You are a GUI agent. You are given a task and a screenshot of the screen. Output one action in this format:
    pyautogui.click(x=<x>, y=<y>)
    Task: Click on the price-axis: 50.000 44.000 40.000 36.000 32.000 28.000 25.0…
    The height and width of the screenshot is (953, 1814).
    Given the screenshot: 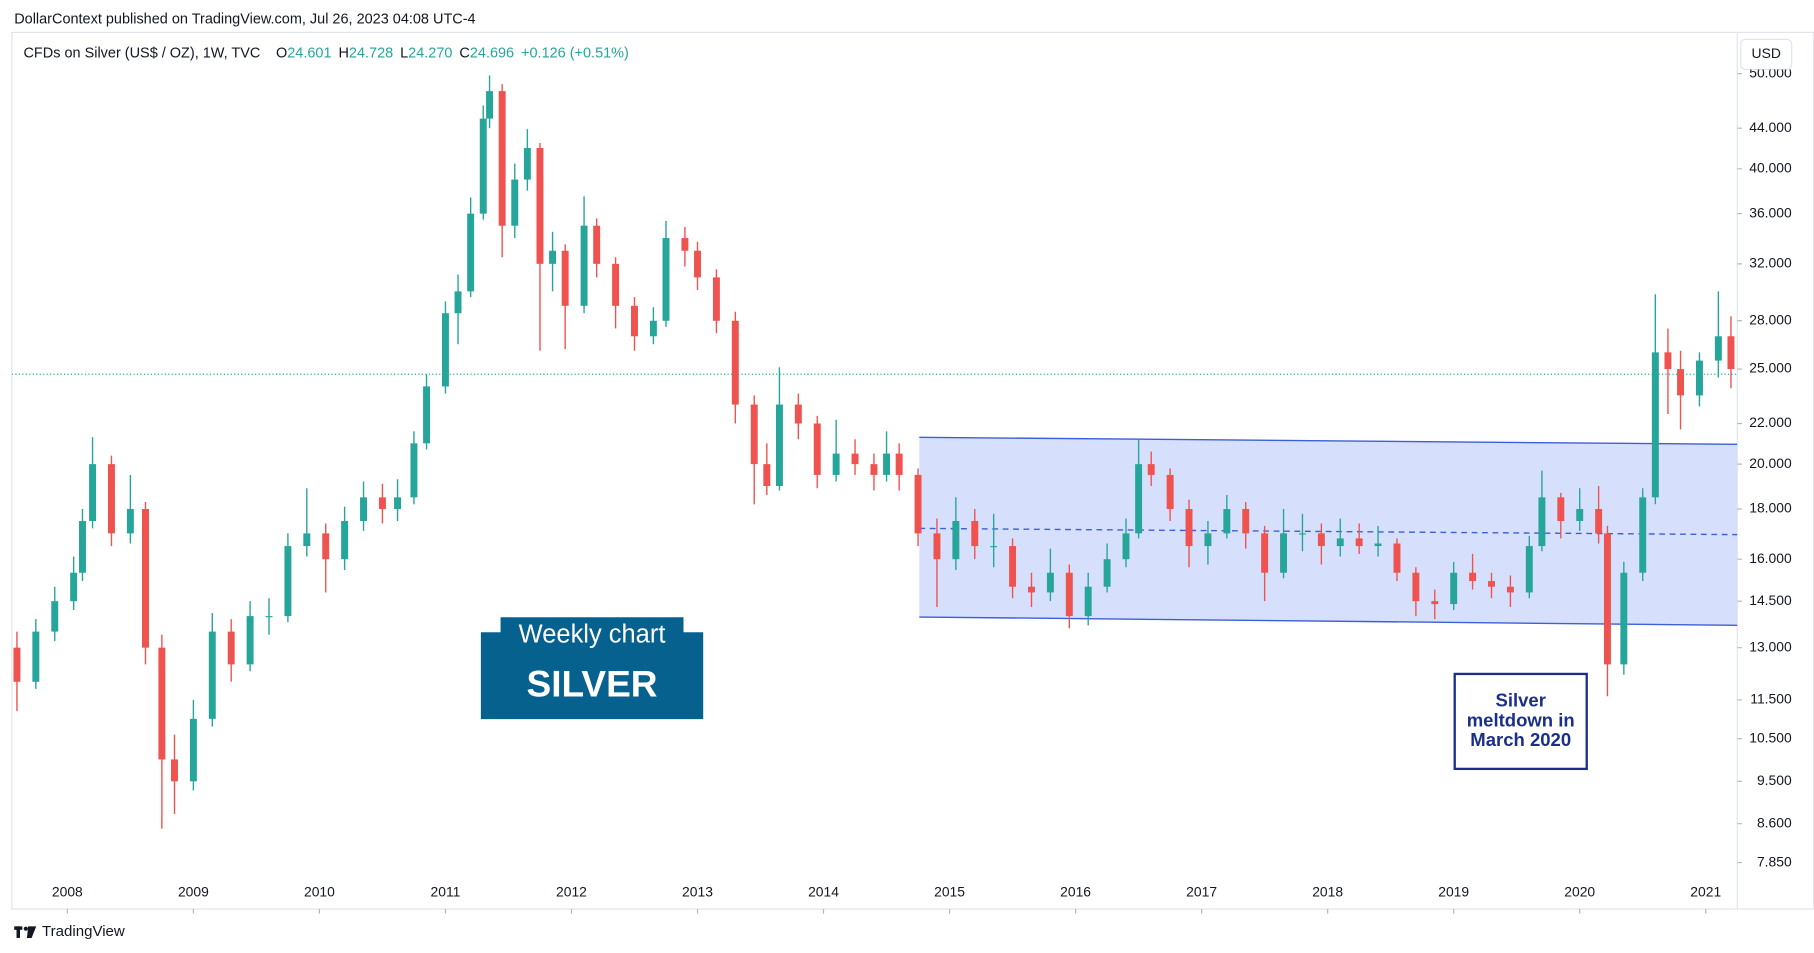 What is the action you would take?
    pyautogui.click(x=1764, y=466)
    